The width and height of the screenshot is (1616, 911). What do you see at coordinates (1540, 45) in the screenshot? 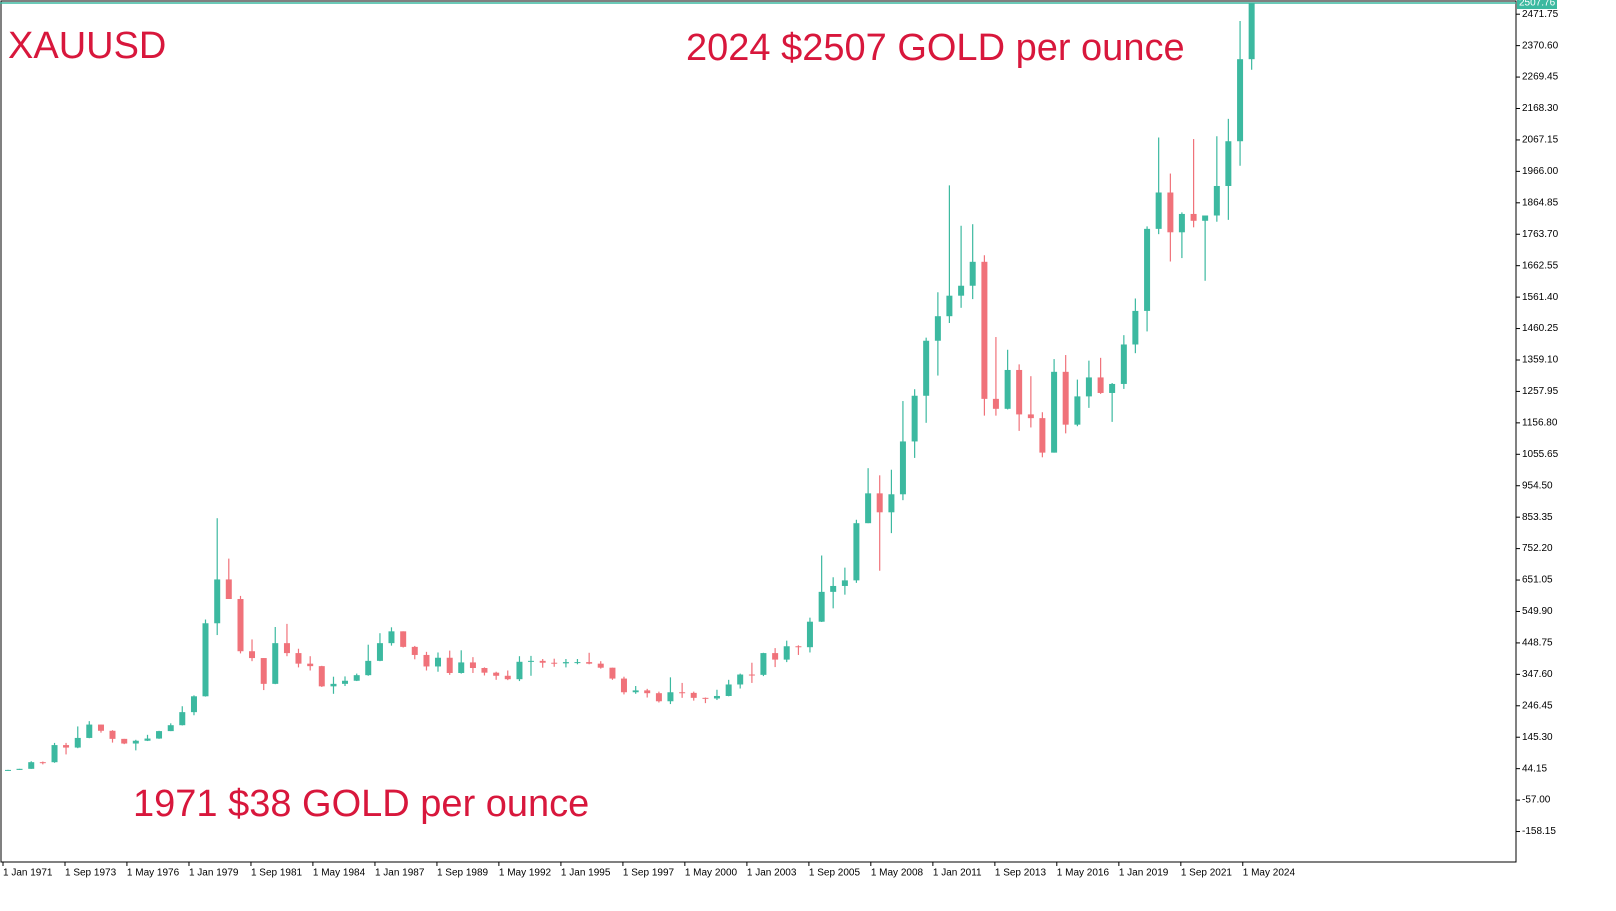
I see `y-tick-label: 2370.60` at bounding box center [1540, 45].